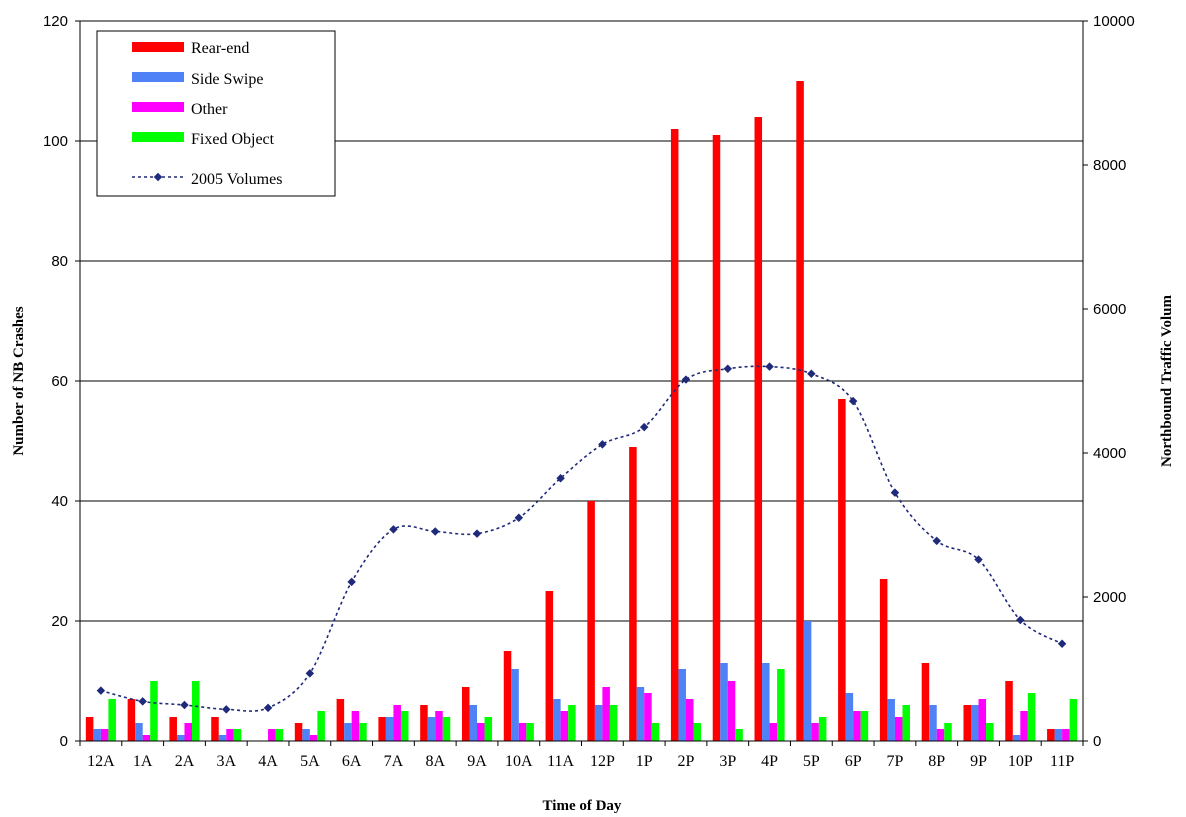 This screenshot has width=1186, height=817. What do you see at coordinates (894, 761) in the screenshot?
I see `x-tick-label-7P: 7P` at bounding box center [894, 761].